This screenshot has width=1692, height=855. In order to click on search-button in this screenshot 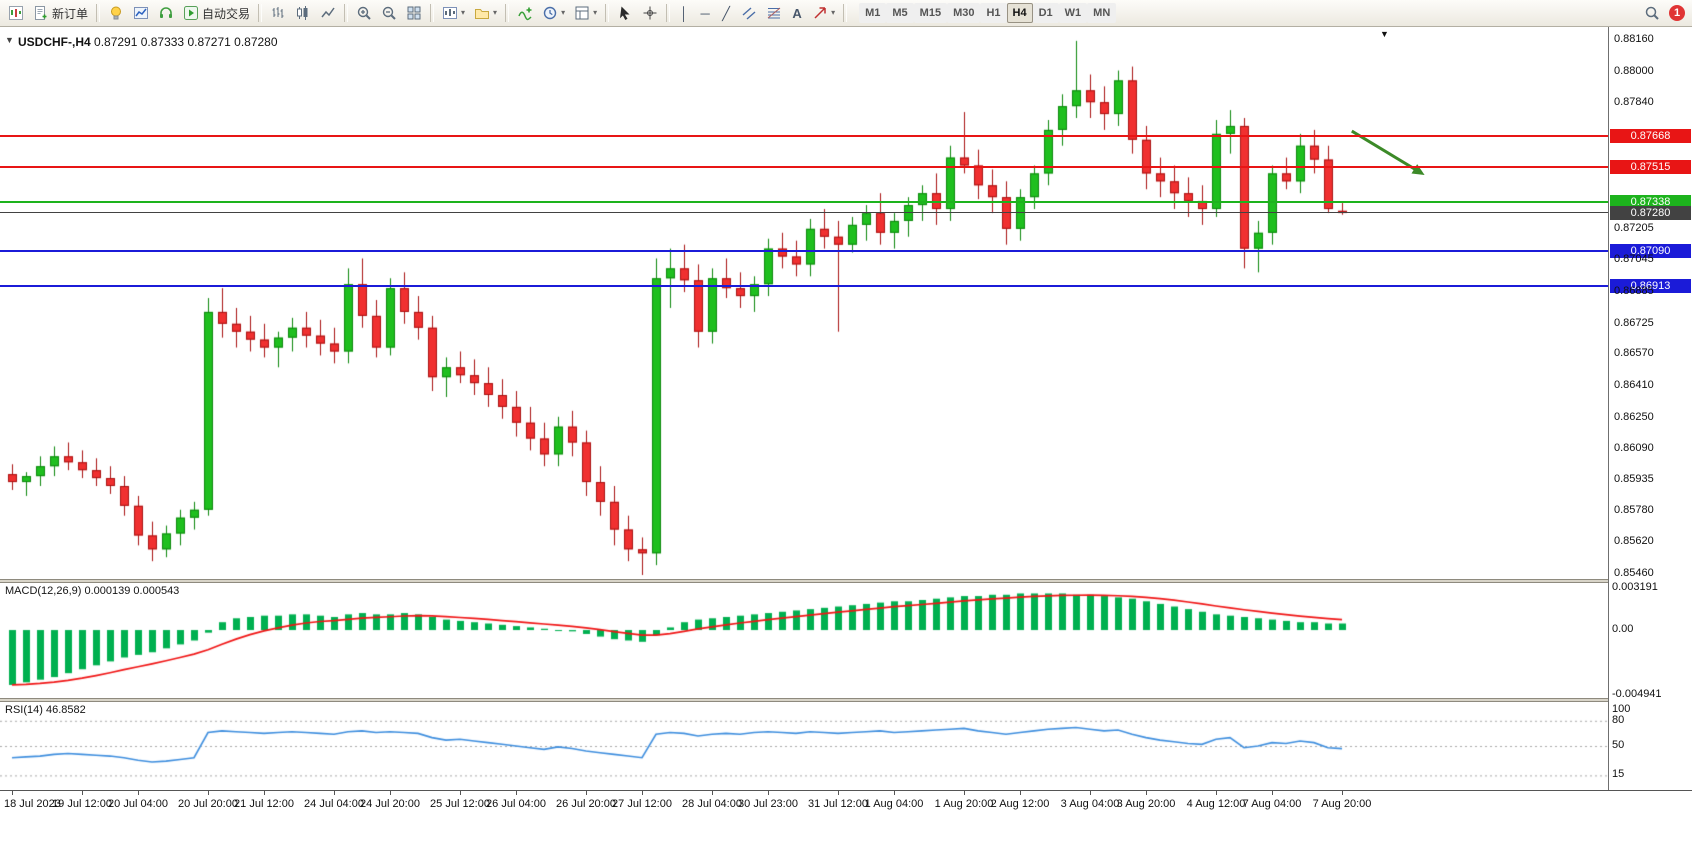, I will do `click(1652, 13)`.